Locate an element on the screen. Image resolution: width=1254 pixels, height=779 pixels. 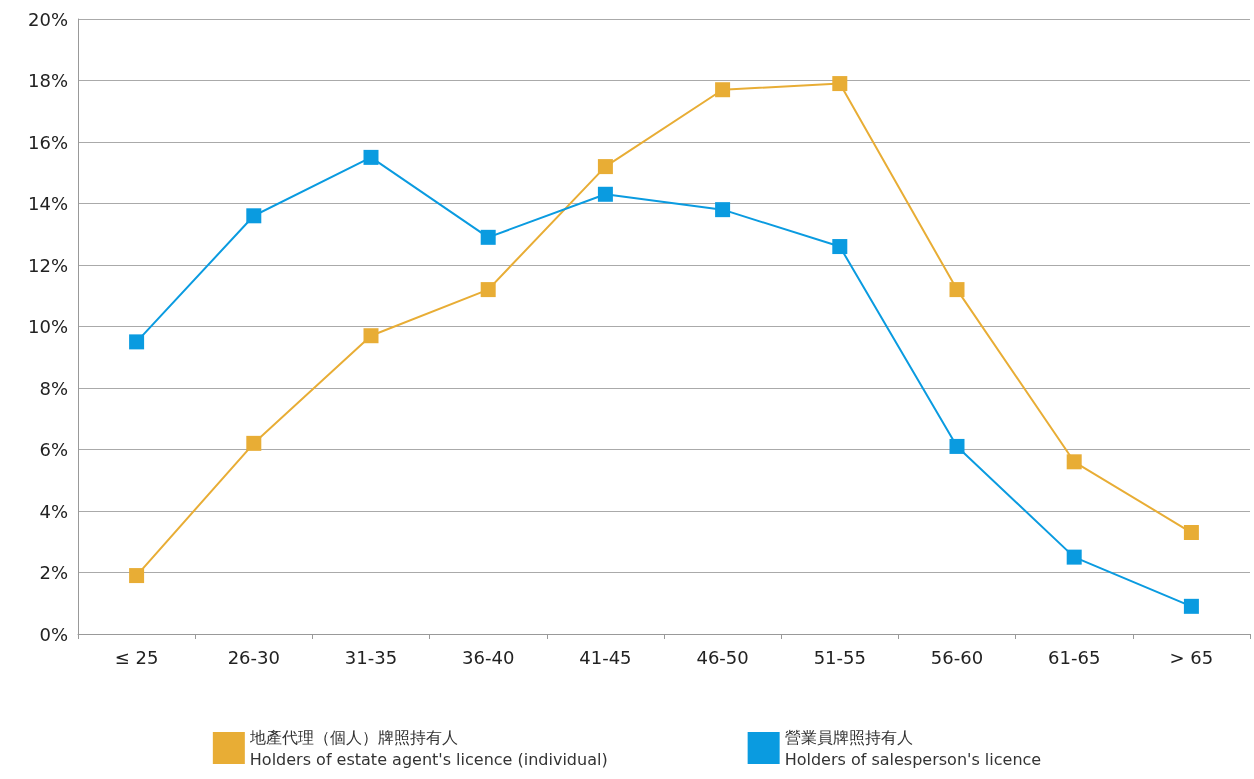
legend-label: 地產代理（個人）牌照持有人 Holders of estate agent's licence (individual) is located at coordinates (428, 748).